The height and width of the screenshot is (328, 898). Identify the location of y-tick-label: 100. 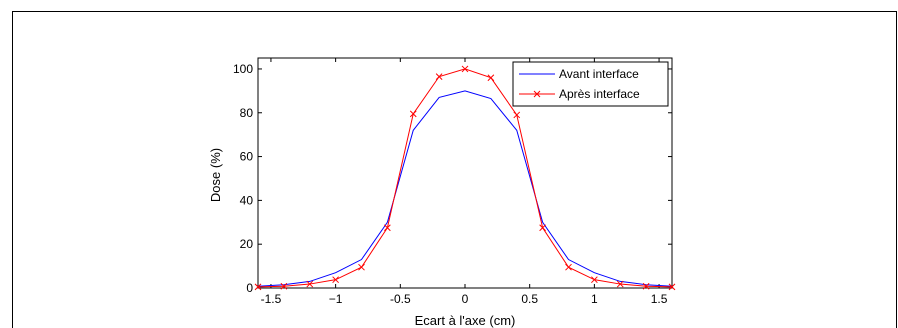
(243, 69).